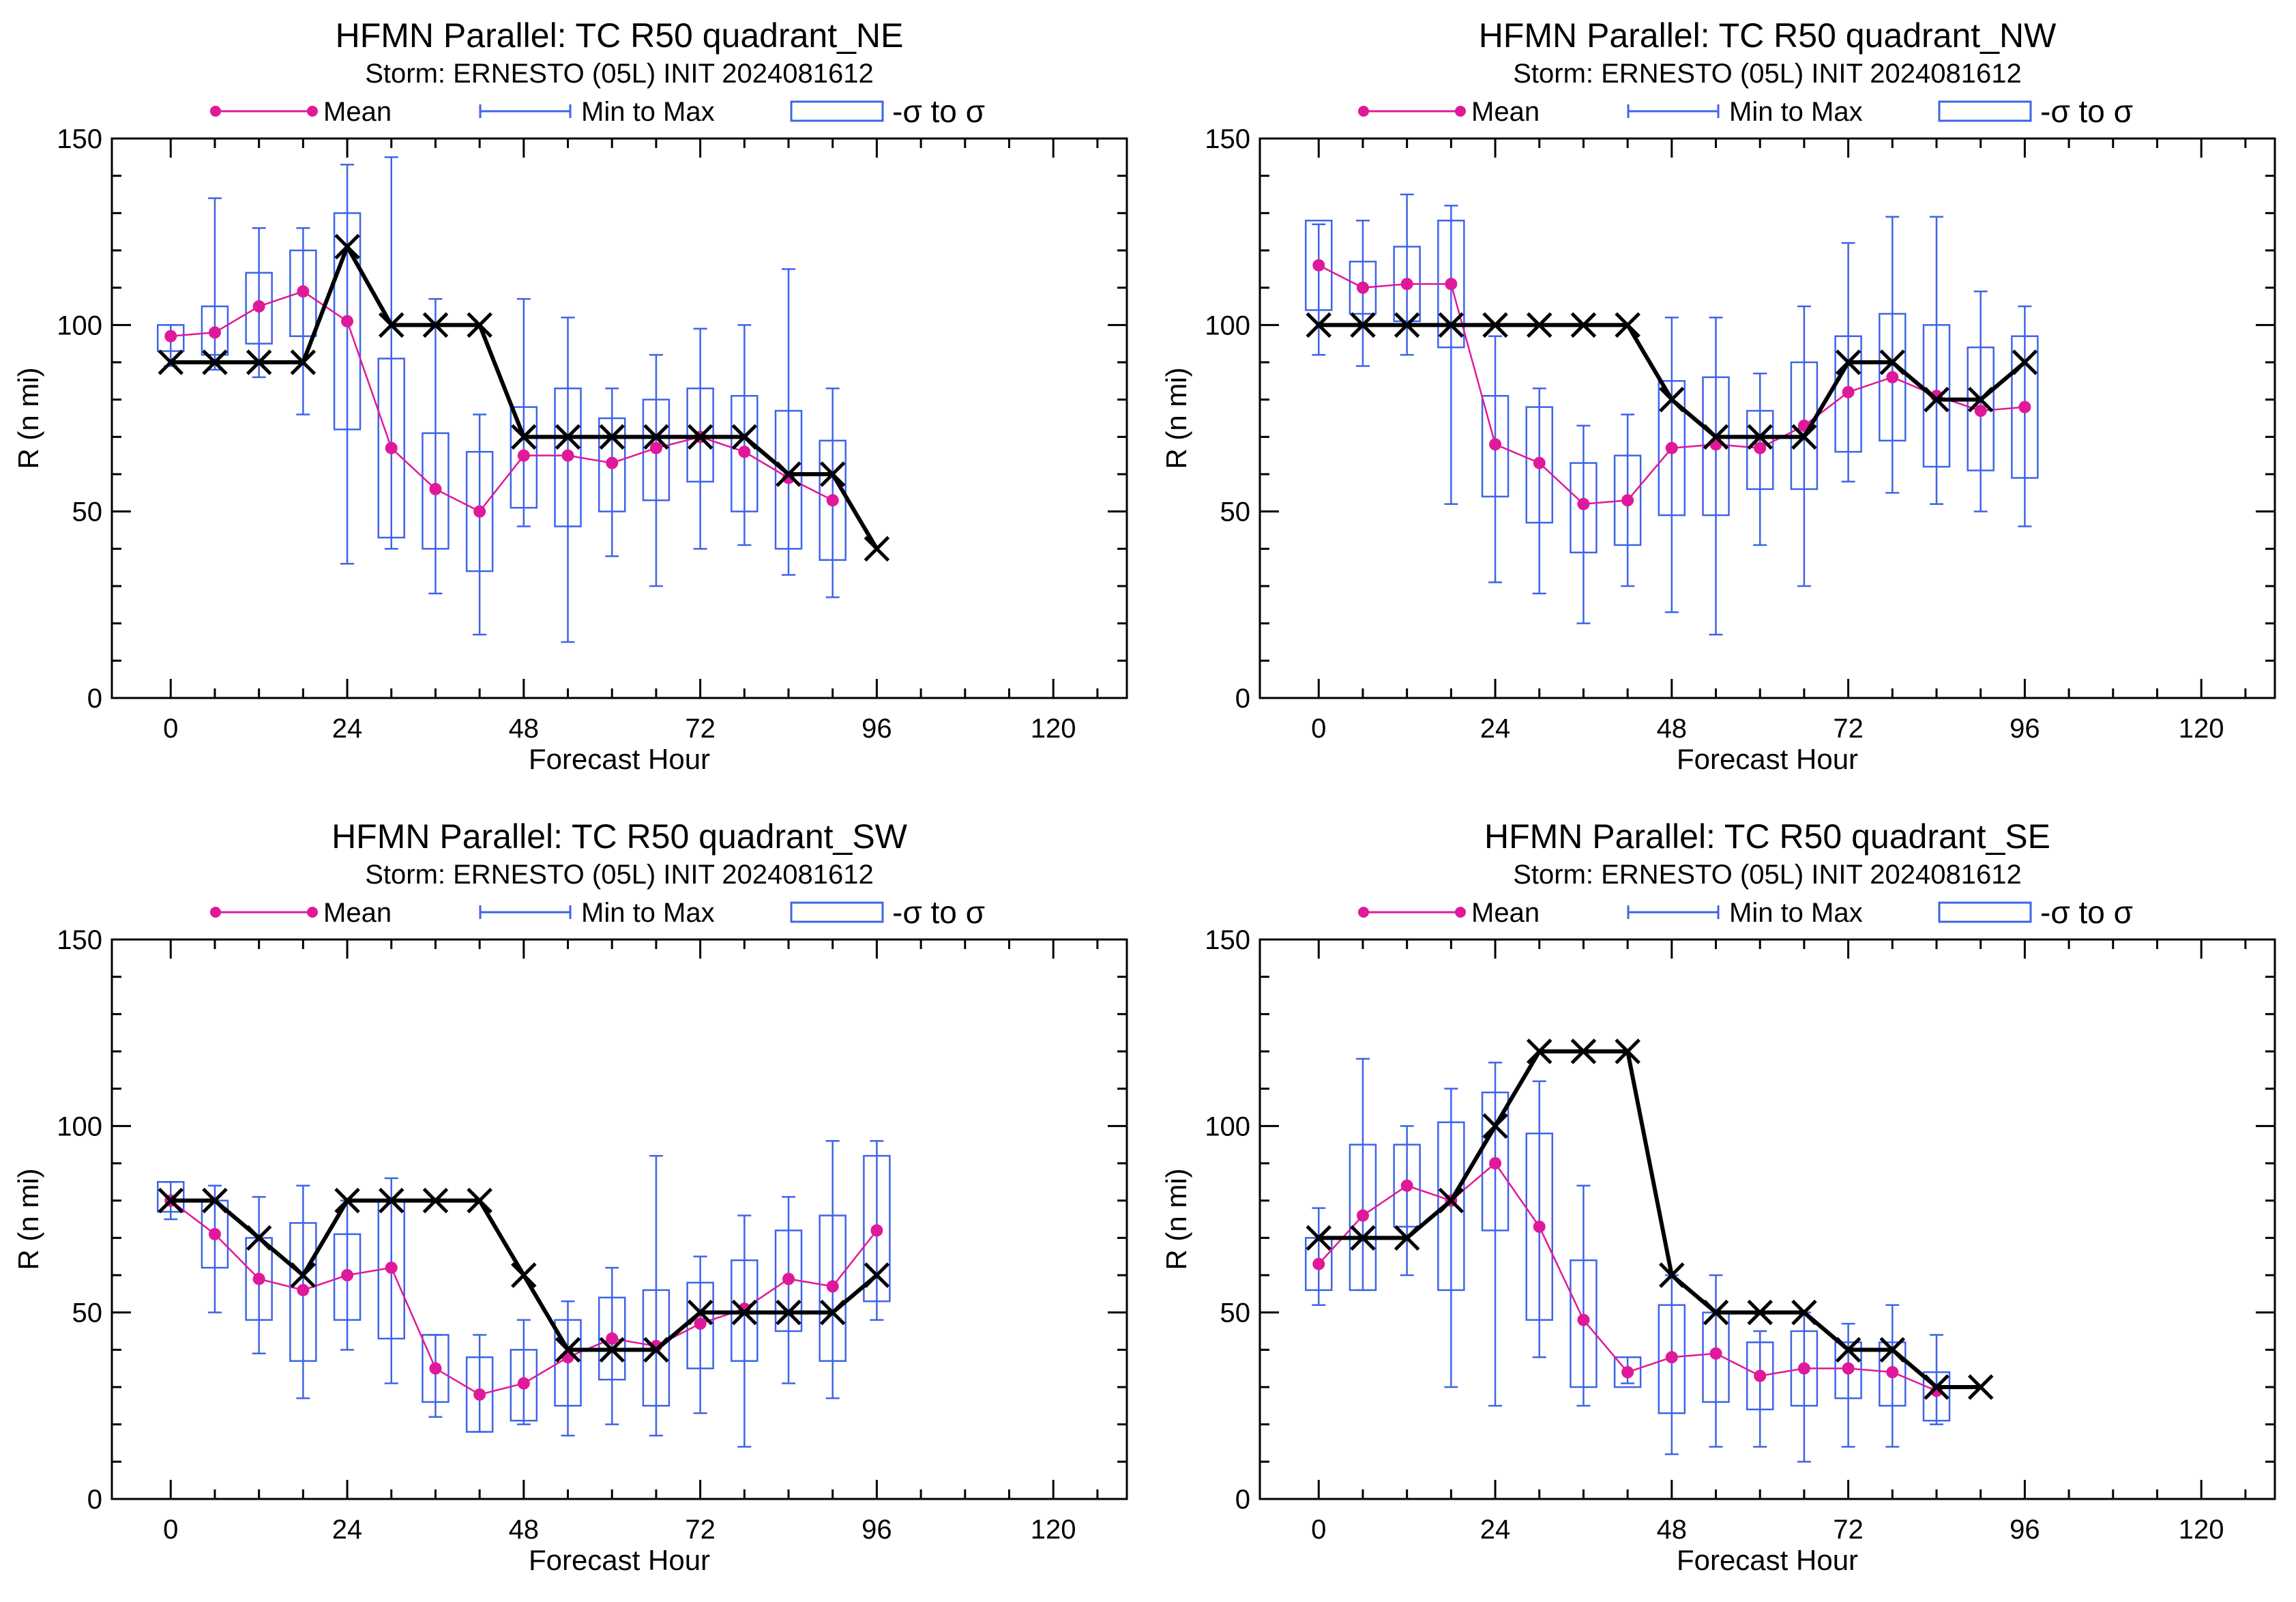  What do you see at coordinates (503, 401) in the screenshot?
I see `mean-line` at bounding box center [503, 401].